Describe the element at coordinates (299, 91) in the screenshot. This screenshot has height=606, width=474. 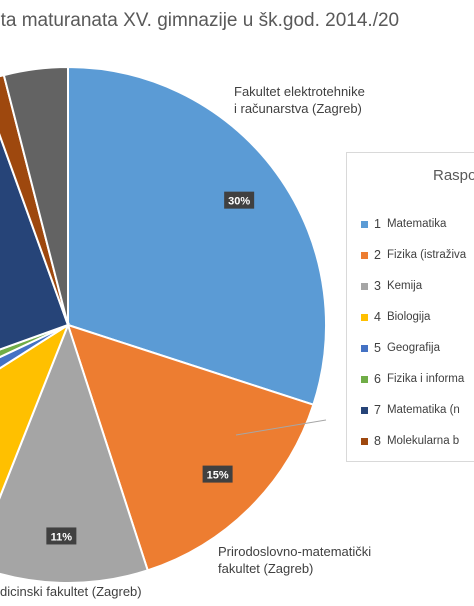
I see `callout-fer-line1: Fakultet elektrotehnike` at that location.